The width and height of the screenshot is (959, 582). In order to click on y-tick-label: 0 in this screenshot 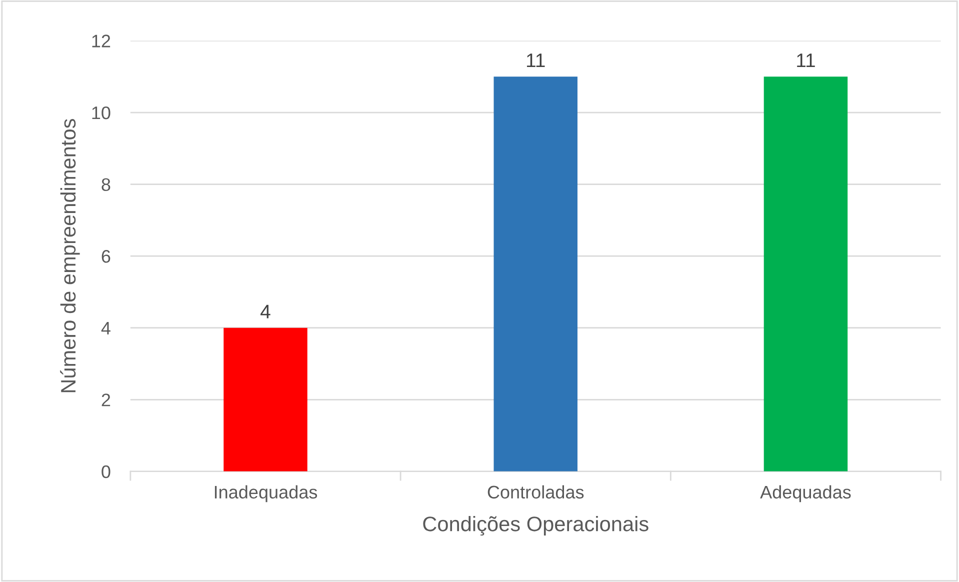, I will do `click(106, 471)`.